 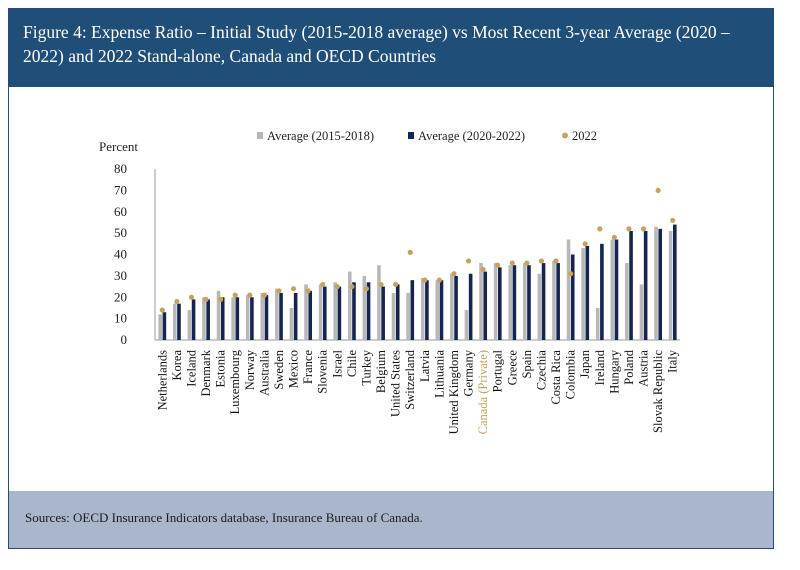 What do you see at coordinates (337, 363) in the screenshot?
I see `x-category-label: Israel` at bounding box center [337, 363].